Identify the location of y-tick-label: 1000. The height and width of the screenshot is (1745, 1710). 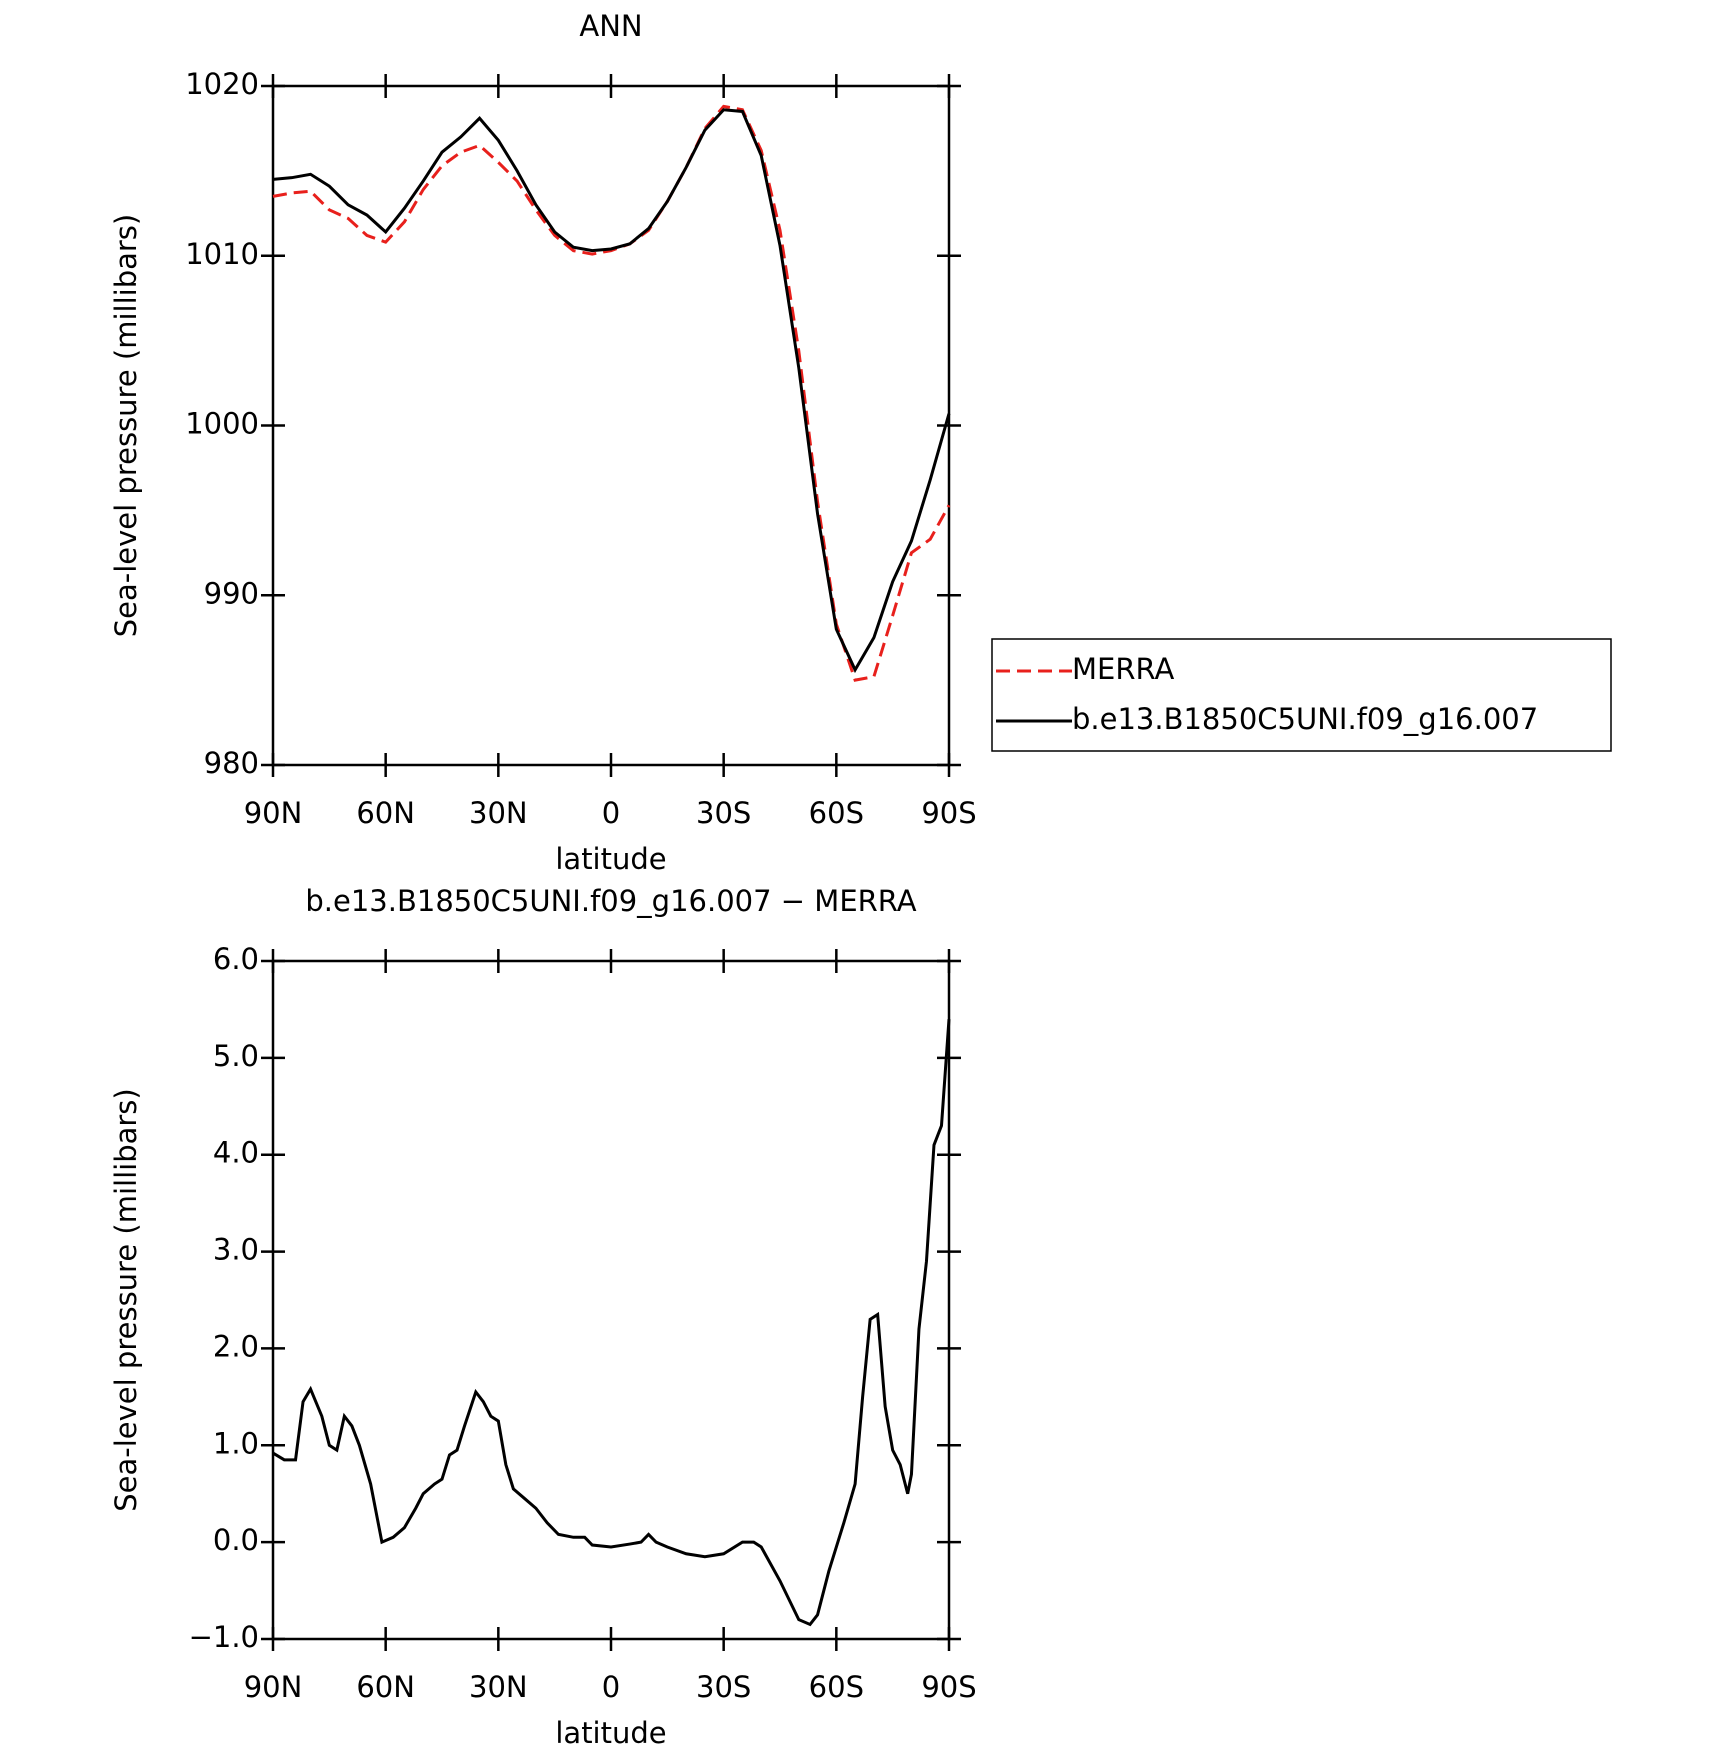
(222, 424).